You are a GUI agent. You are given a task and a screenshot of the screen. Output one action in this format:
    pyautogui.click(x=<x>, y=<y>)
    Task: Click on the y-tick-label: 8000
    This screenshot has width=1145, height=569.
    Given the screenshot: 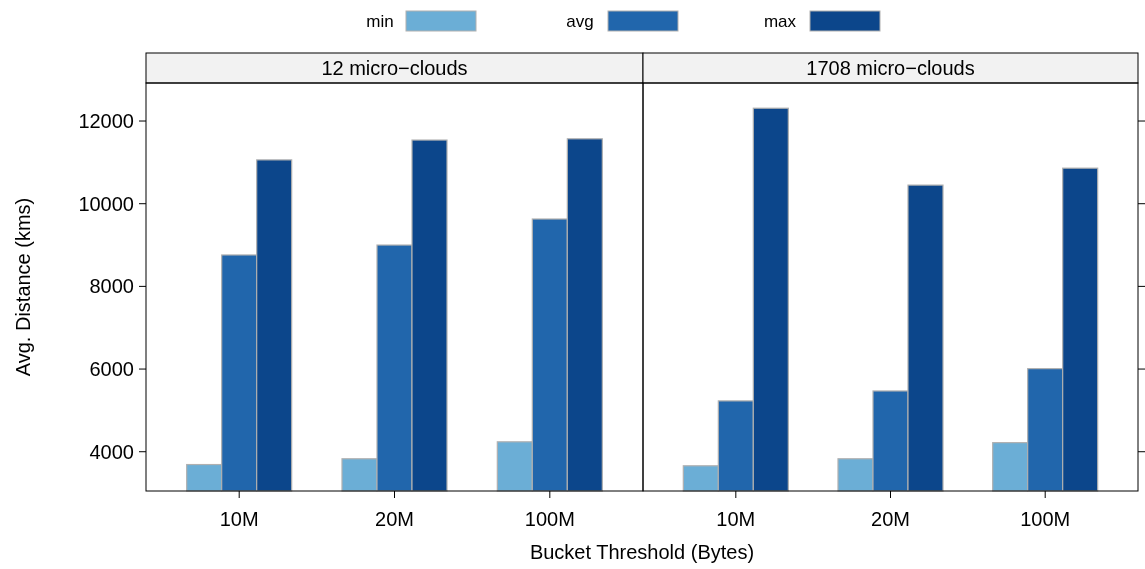 What is the action you would take?
    pyautogui.click(x=111, y=286)
    